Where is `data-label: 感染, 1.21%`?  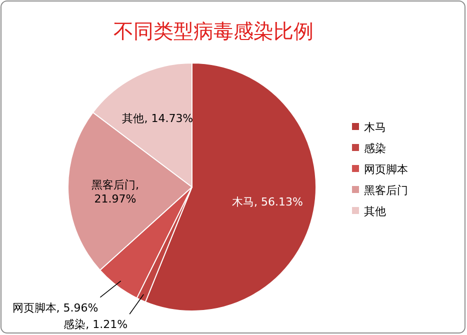
data-label: 感染, 1.21% is located at coordinates (96, 325).